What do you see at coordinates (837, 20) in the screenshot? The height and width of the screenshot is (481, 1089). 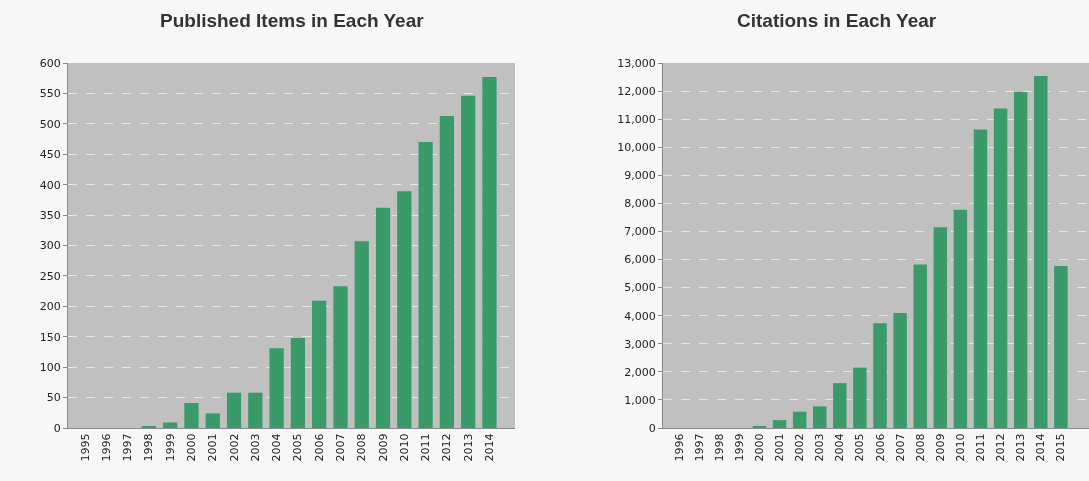 I see `chart-title: Citations in Each Year` at bounding box center [837, 20].